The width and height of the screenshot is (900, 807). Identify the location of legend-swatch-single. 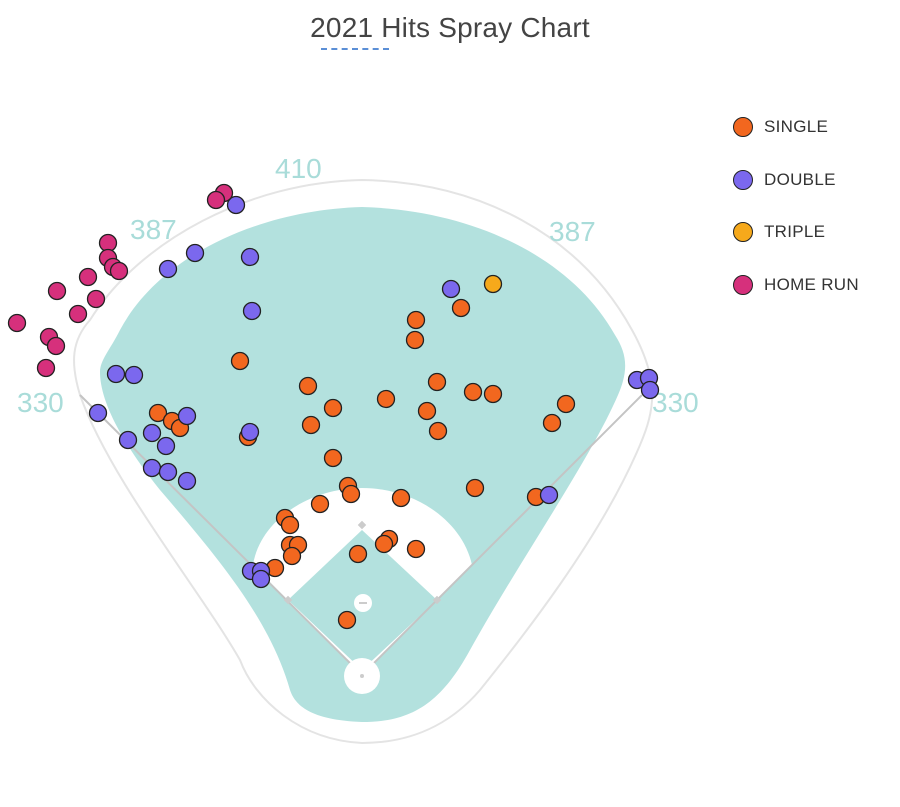
(743, 127).